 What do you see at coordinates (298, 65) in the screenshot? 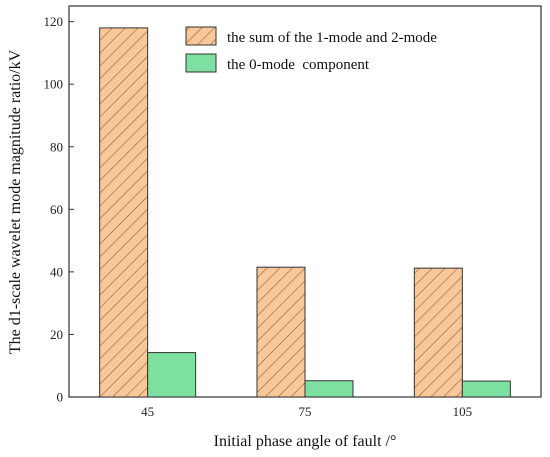
I see `legend-label-zero: the 0-mode component` at bounding box center [298, 65].